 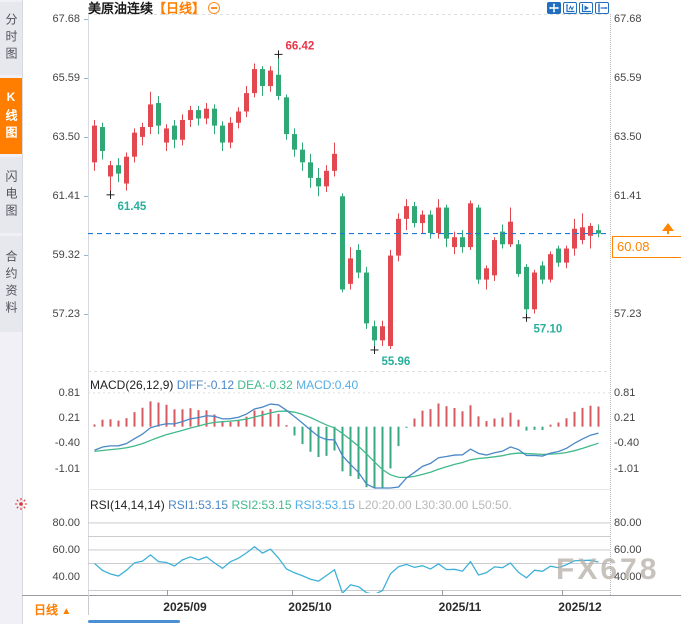 I want to click on scrollbar-thumb, so click(x=134, y=621).